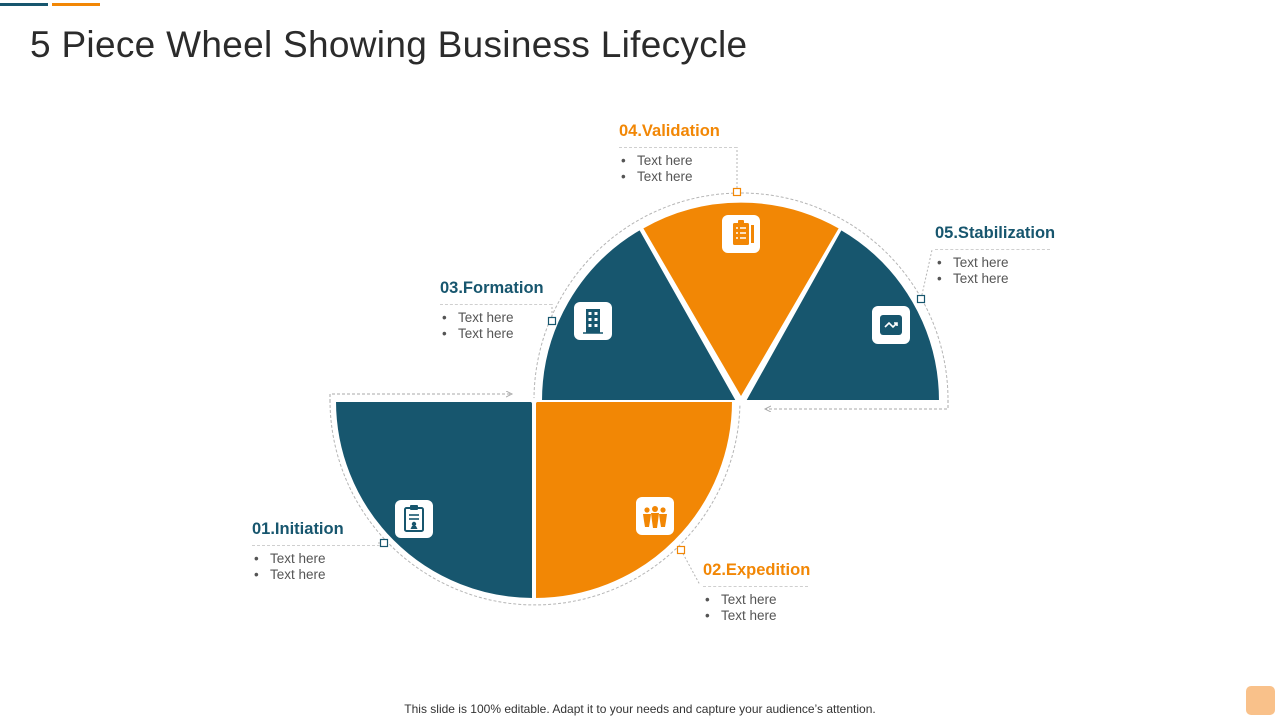 Image resolution: width=1280 pixels, height=720 pixels. Describe the element at coordinates (593, 321) in the screenshot. I see `building-icon` at that location.